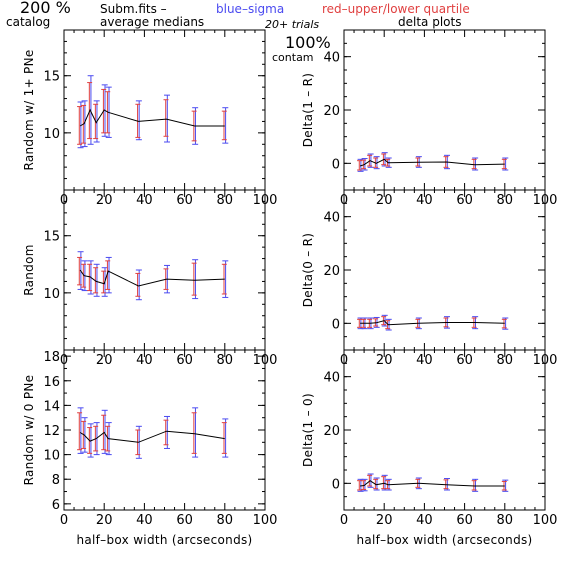  What do you see at coordinates (29, 269) in the screenshot?
I see `y-axis-label: Random` at bounding box center [29, 269].